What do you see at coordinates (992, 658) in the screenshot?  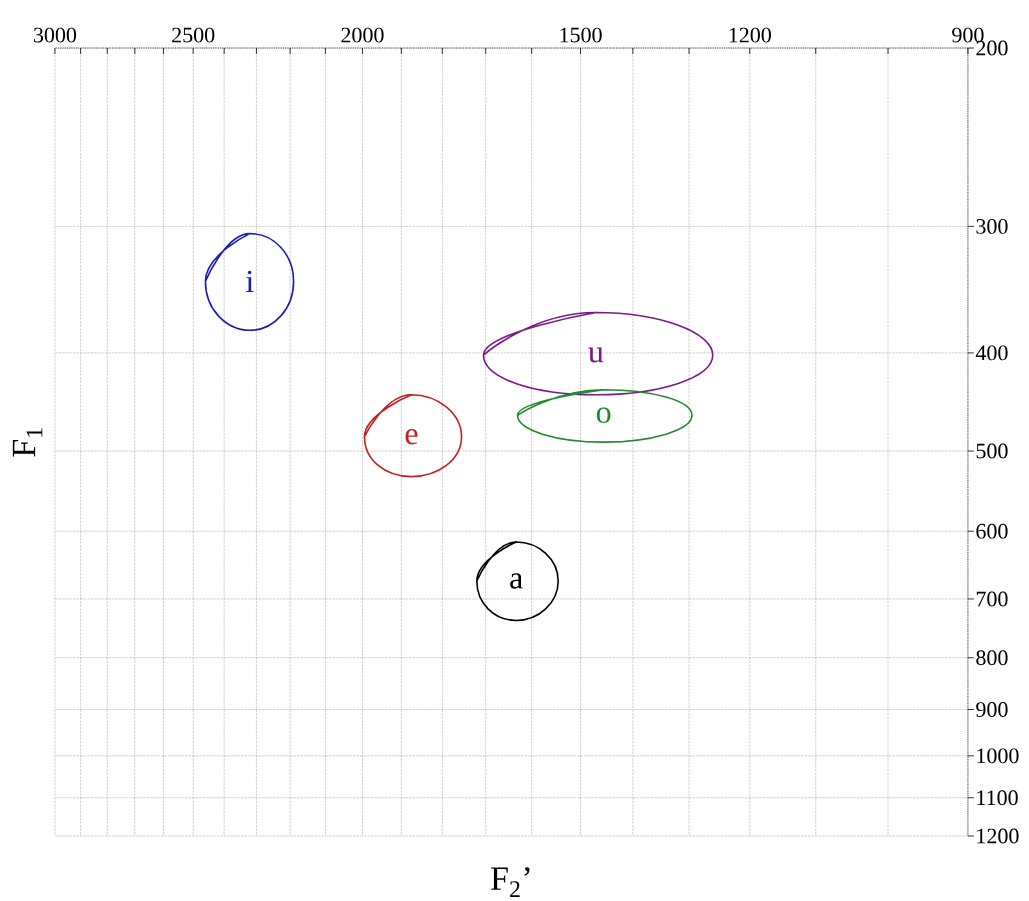 I see `y-tick-label: 800` at bounding box center [992, 658].